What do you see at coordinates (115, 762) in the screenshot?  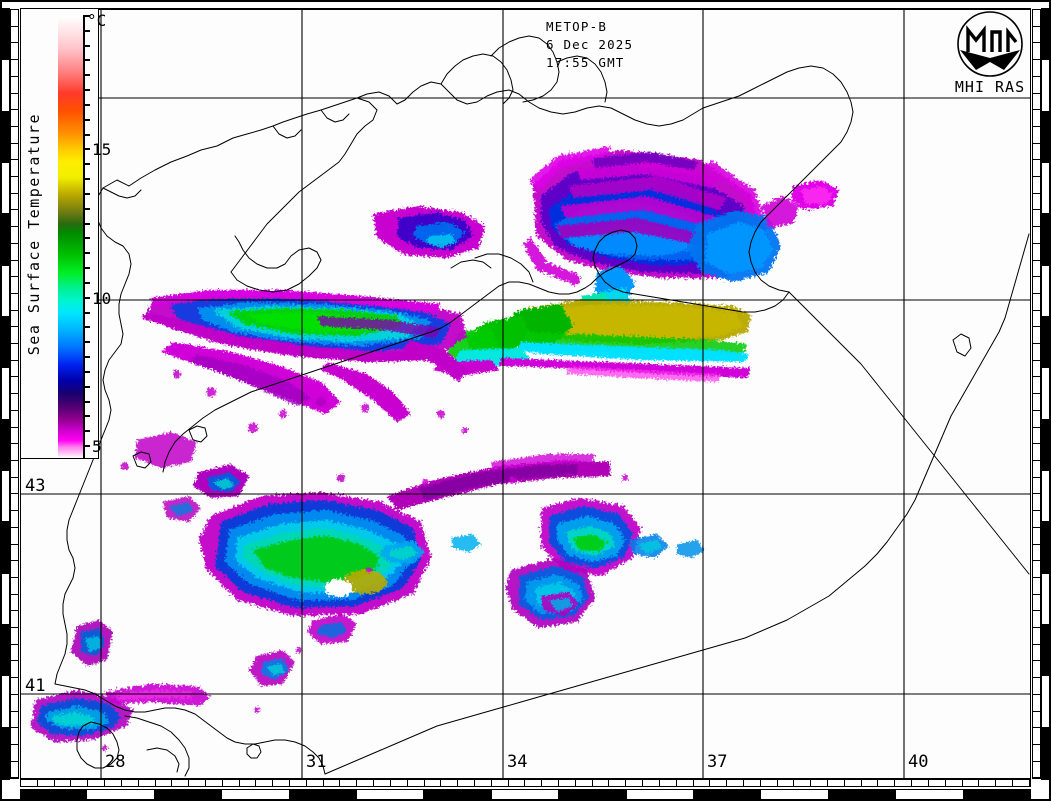 I see `lon-label-28: 28` at bounding box center [115, 762].